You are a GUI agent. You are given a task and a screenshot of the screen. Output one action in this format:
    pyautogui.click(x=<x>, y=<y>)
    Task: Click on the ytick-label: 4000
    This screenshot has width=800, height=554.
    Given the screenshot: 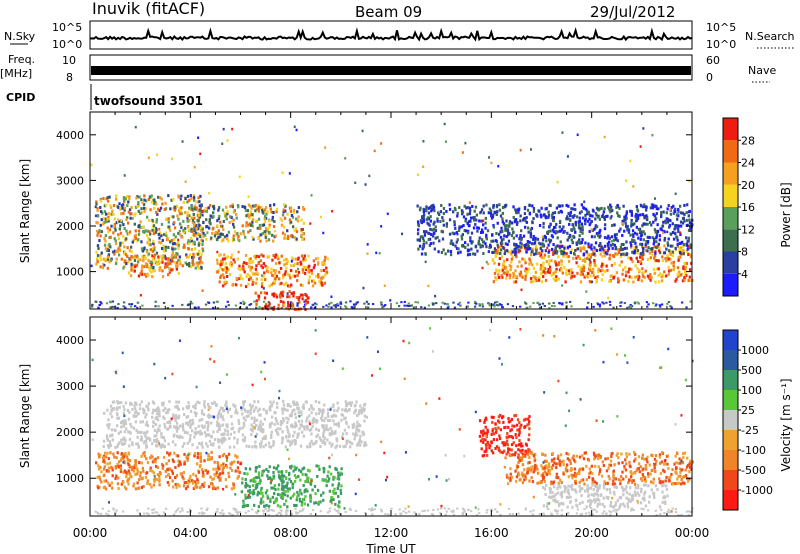 What is the action you would take?
    pyautogui.click(x=70, y=135)
    